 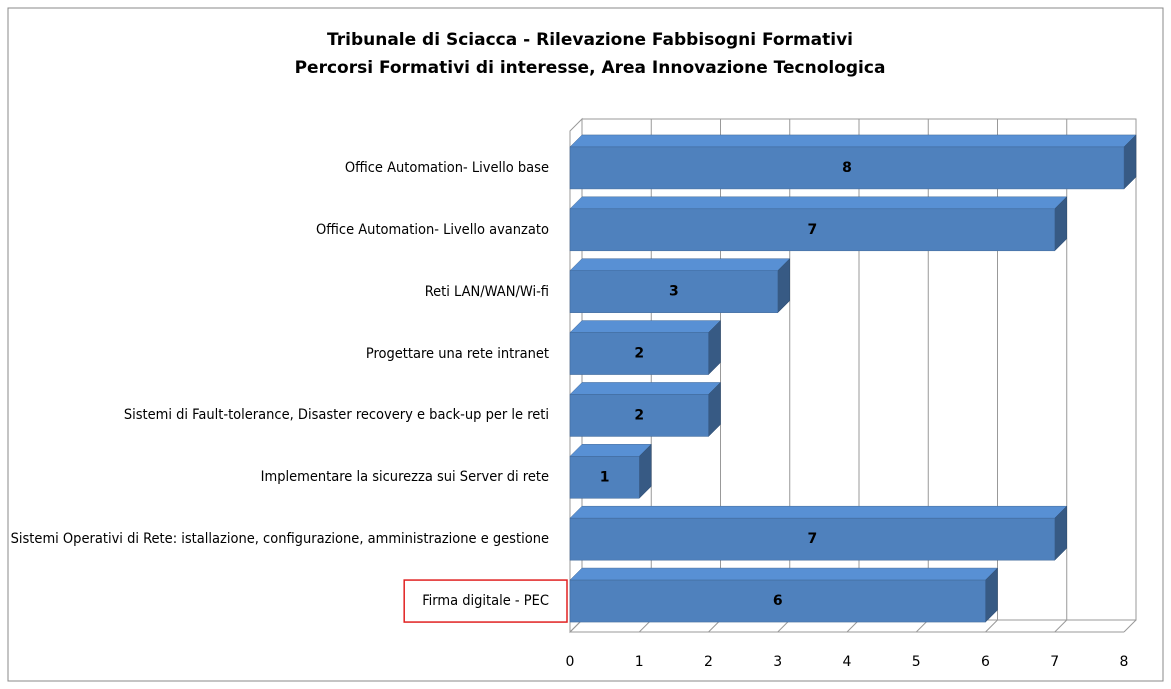 What do you see at coordinates (847, 662) in the screenshot?
I see `x-tick-label: 4` at bounding box center [847, 662].